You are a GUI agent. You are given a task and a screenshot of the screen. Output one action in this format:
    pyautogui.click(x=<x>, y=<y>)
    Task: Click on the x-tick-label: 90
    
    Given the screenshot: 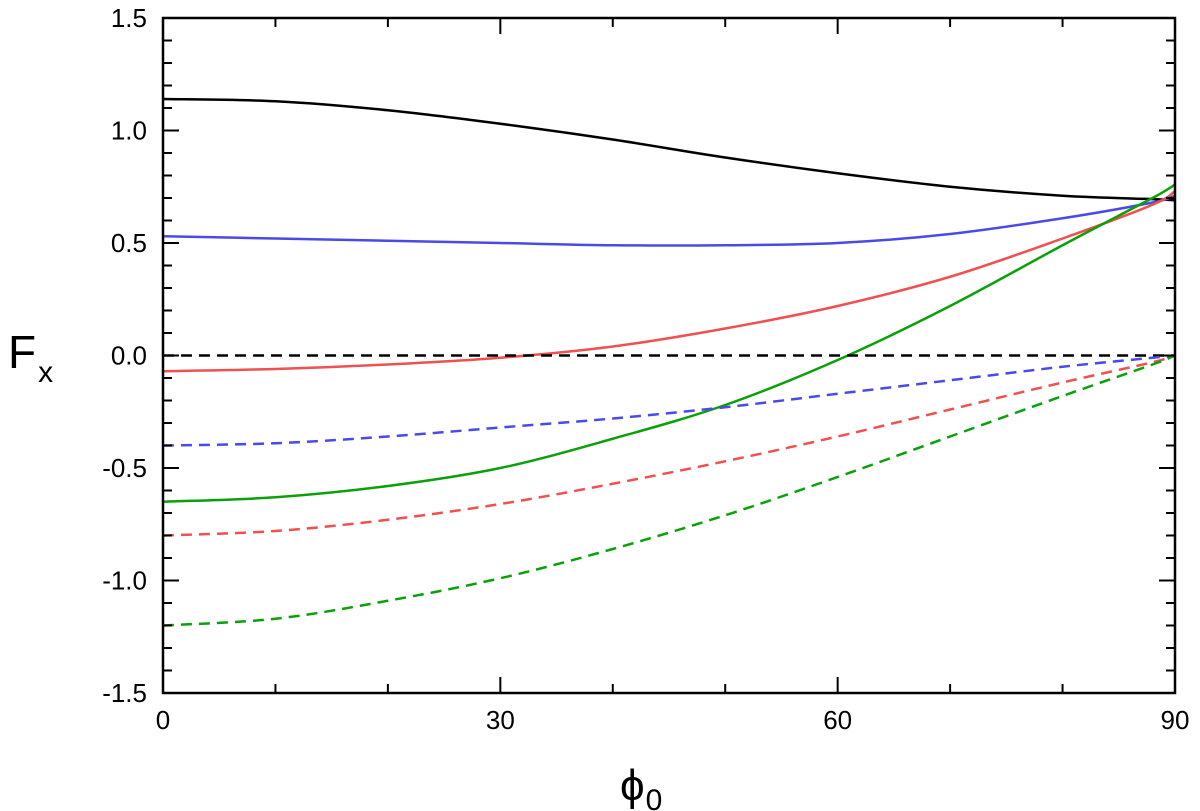 What is the action you would take?
    pyautogui.click(x=1175, y=720)
    